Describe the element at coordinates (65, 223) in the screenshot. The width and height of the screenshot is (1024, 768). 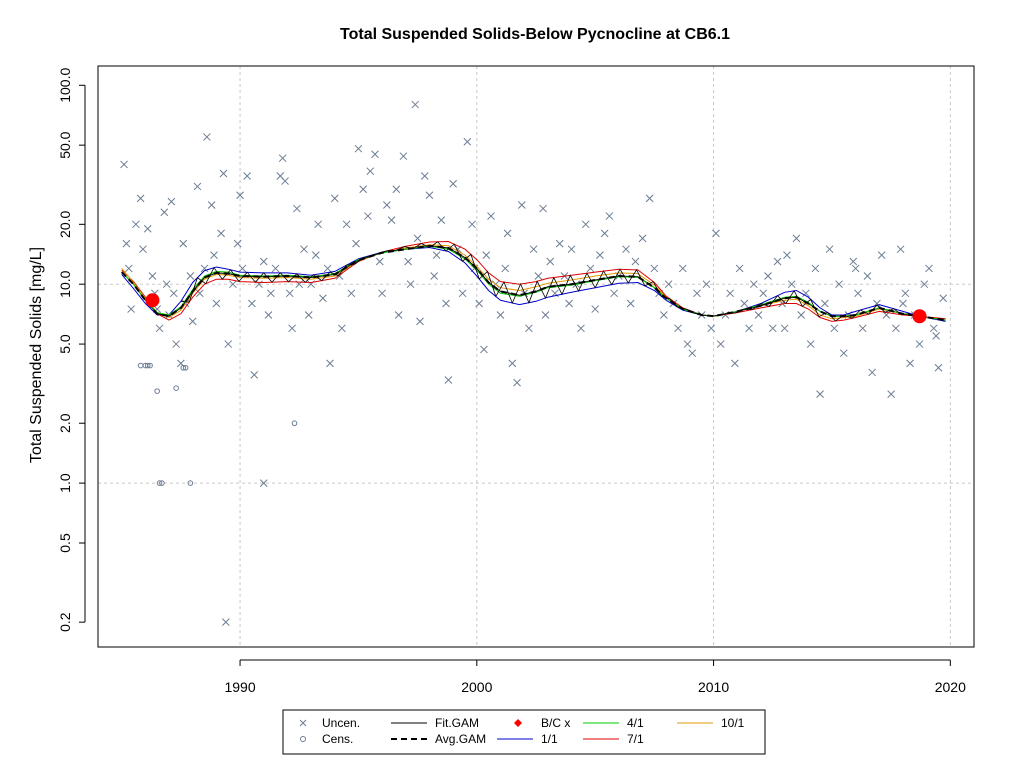
I see `y-tick-label: 20.0` at that location.